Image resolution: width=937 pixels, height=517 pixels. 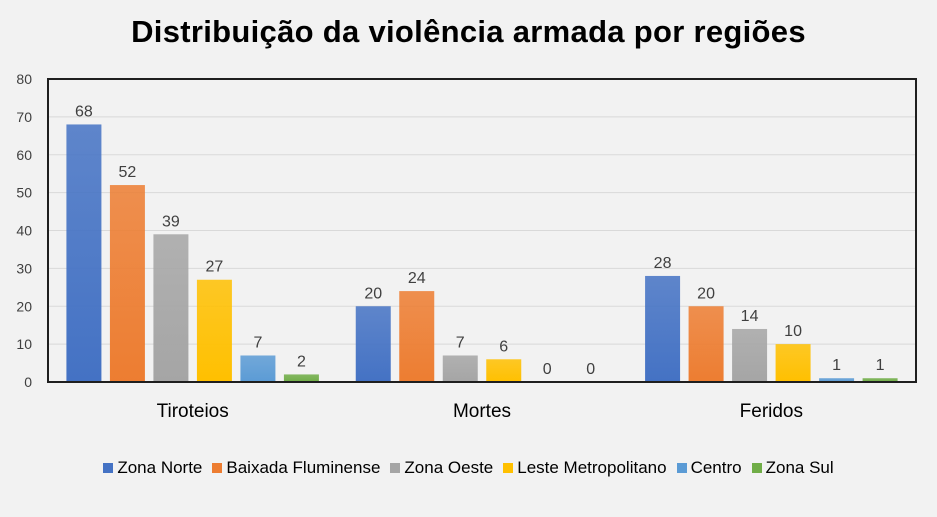 What do you see at coordinates (503, 346) in the screenshot?
I see `data-label: 6` at bounding box center [503, 346].